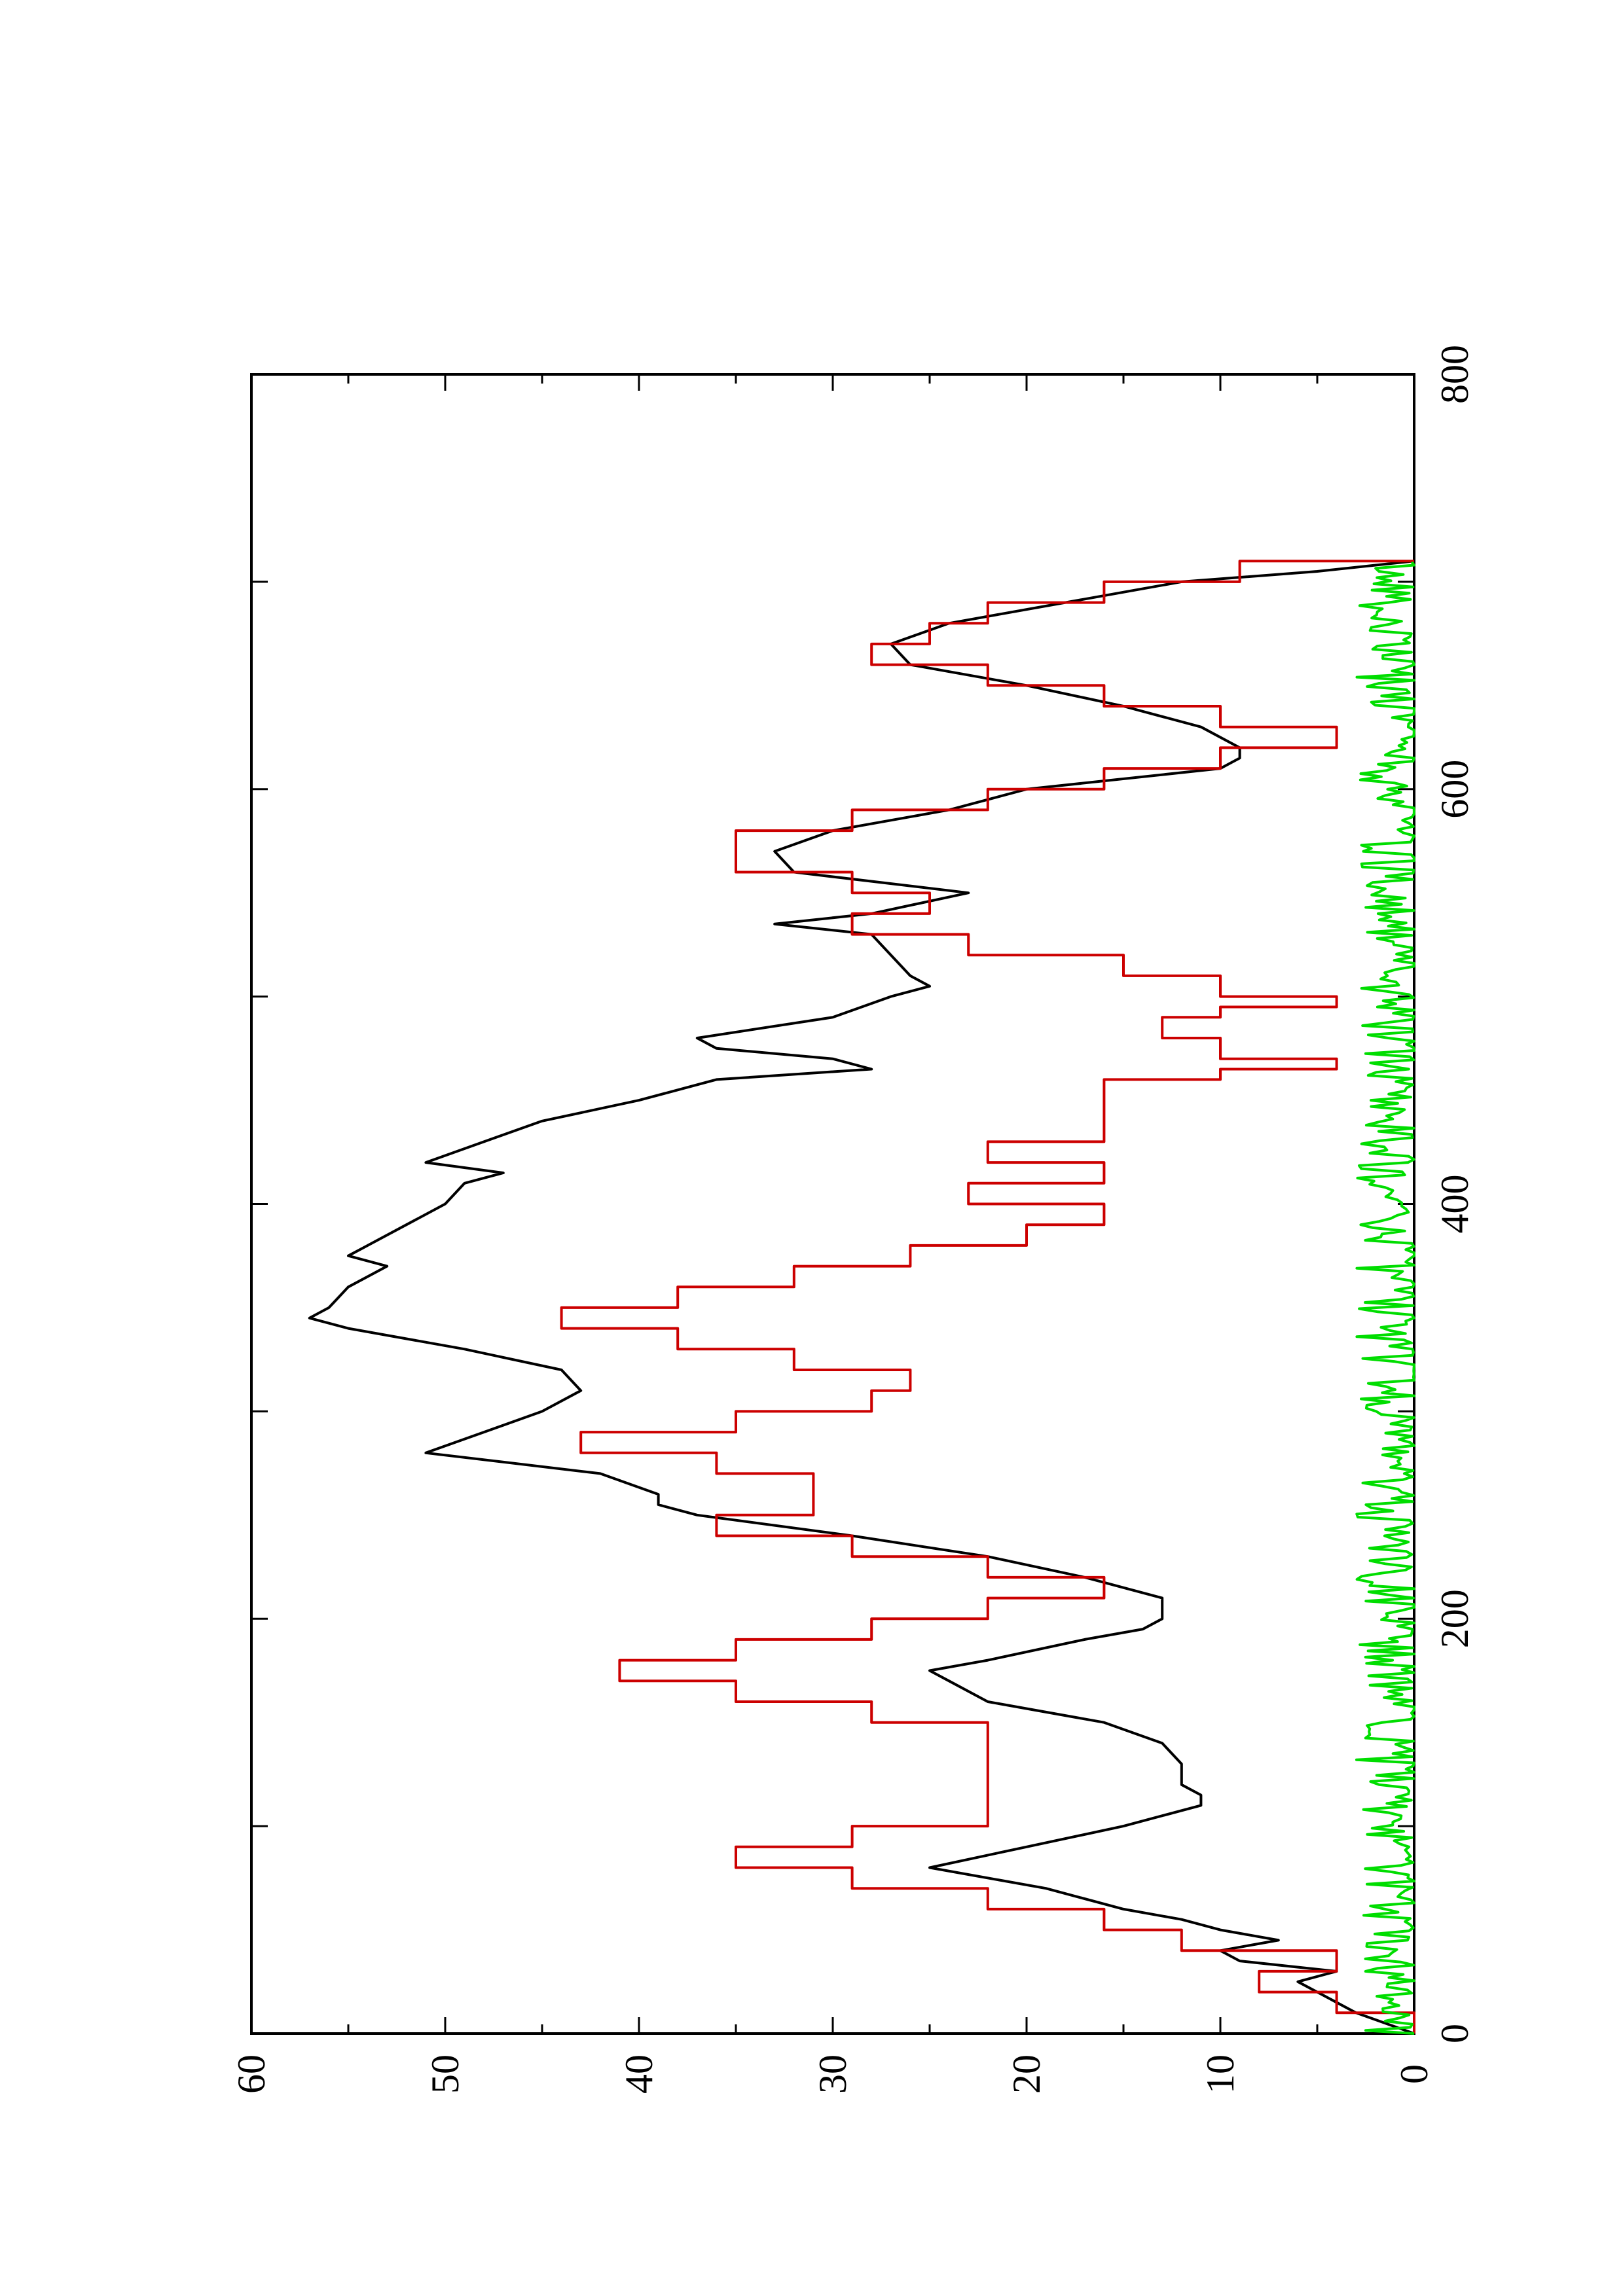 The image size is (1623, 2296). I want to click on x-tick-label: 400, so click(1454, 1204).